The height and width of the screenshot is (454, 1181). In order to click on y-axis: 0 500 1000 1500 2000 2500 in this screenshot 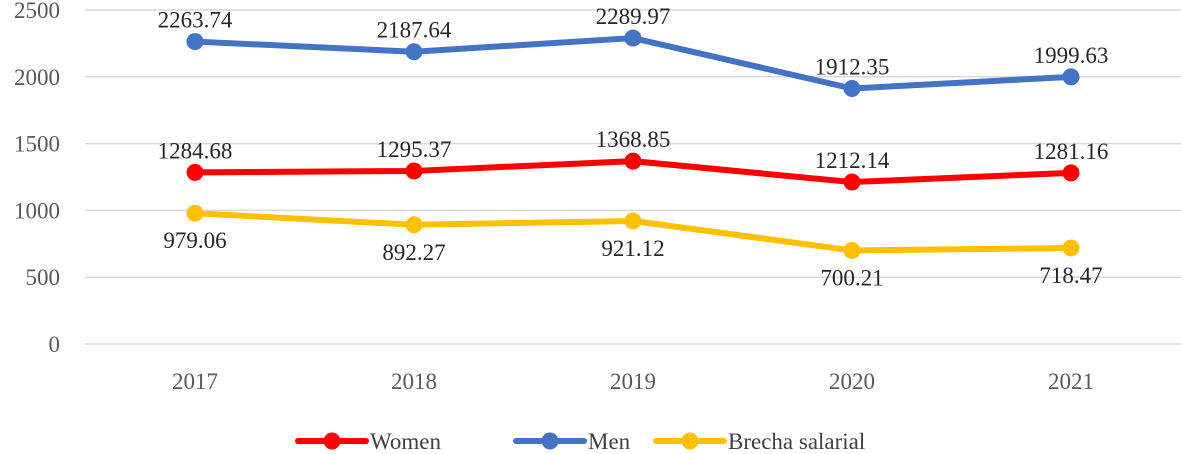, I will do `click(37, 178)`.